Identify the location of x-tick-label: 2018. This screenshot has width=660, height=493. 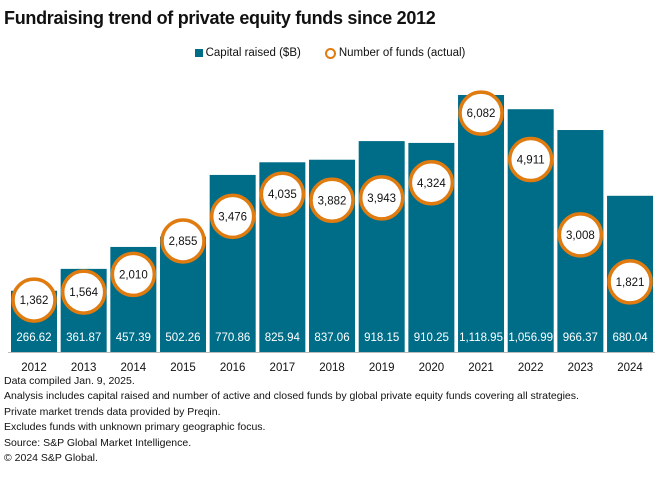
(332, 368).